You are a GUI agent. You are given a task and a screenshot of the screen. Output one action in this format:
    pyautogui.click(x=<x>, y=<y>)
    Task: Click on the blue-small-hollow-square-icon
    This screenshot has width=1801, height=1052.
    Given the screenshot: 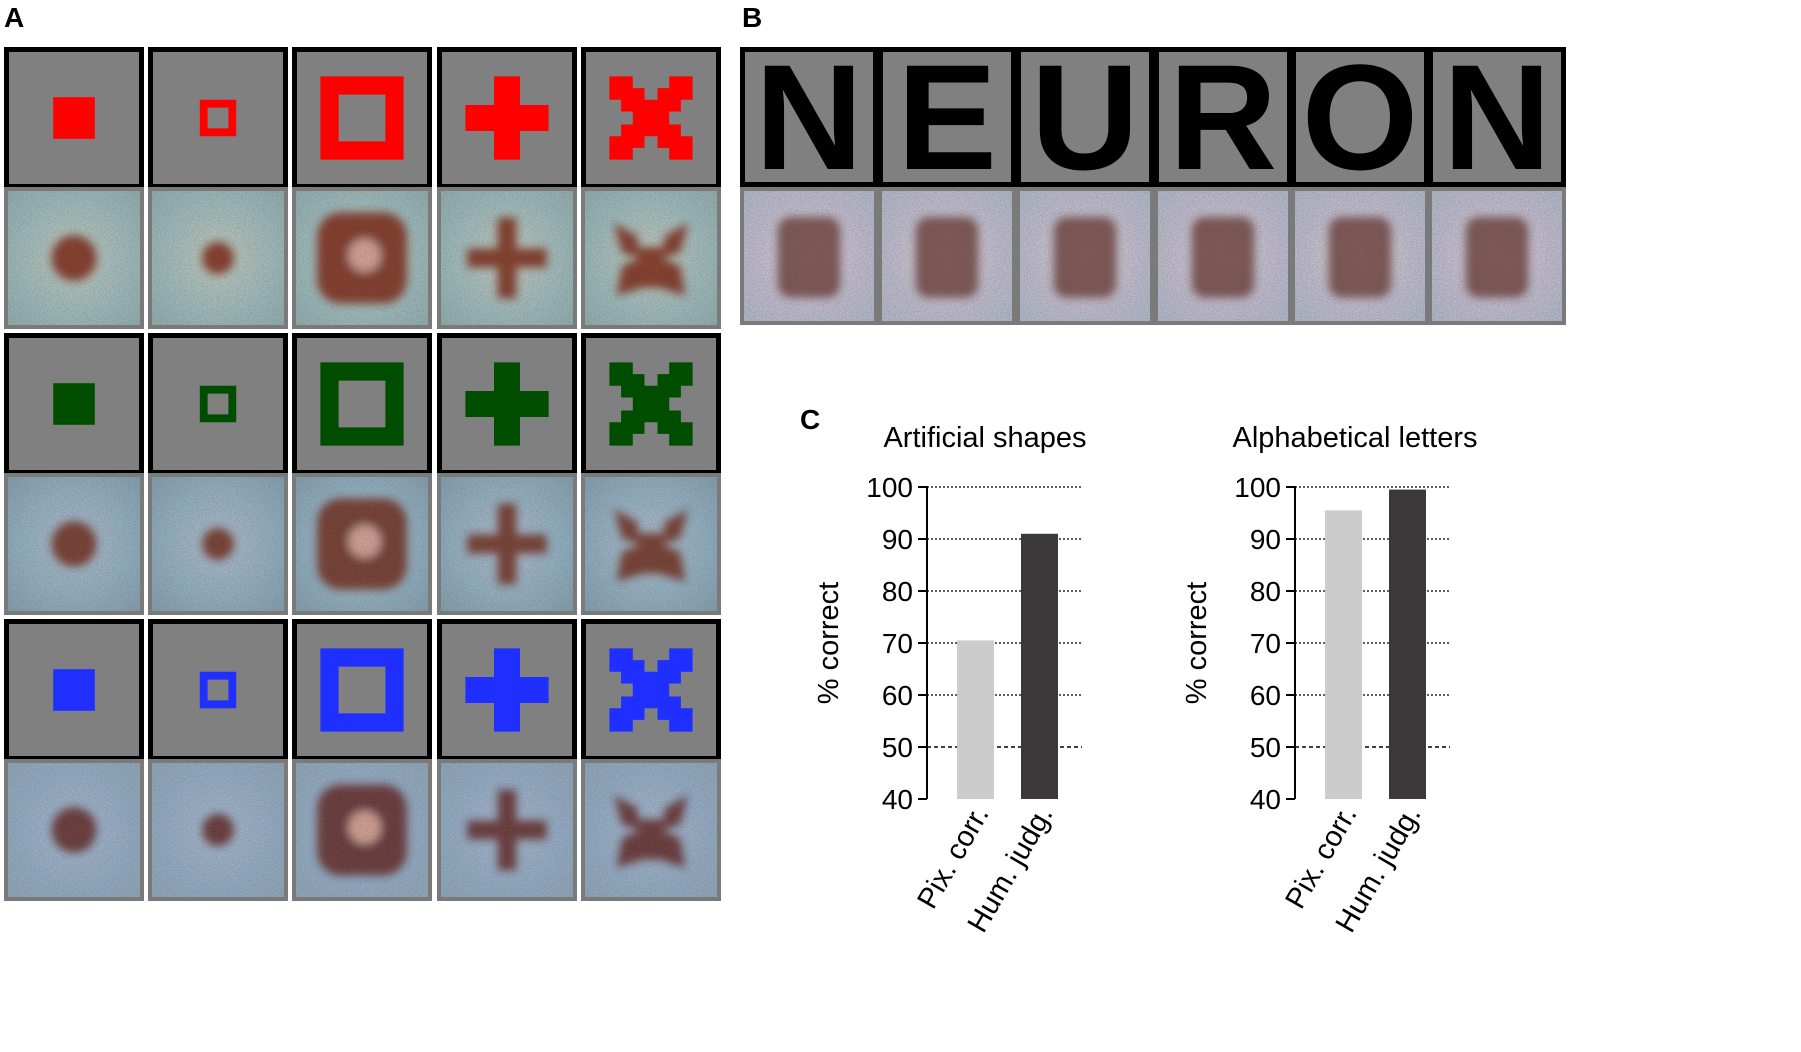 What is the action you would take?
    pyautogui.click(x=218, y=690)
    